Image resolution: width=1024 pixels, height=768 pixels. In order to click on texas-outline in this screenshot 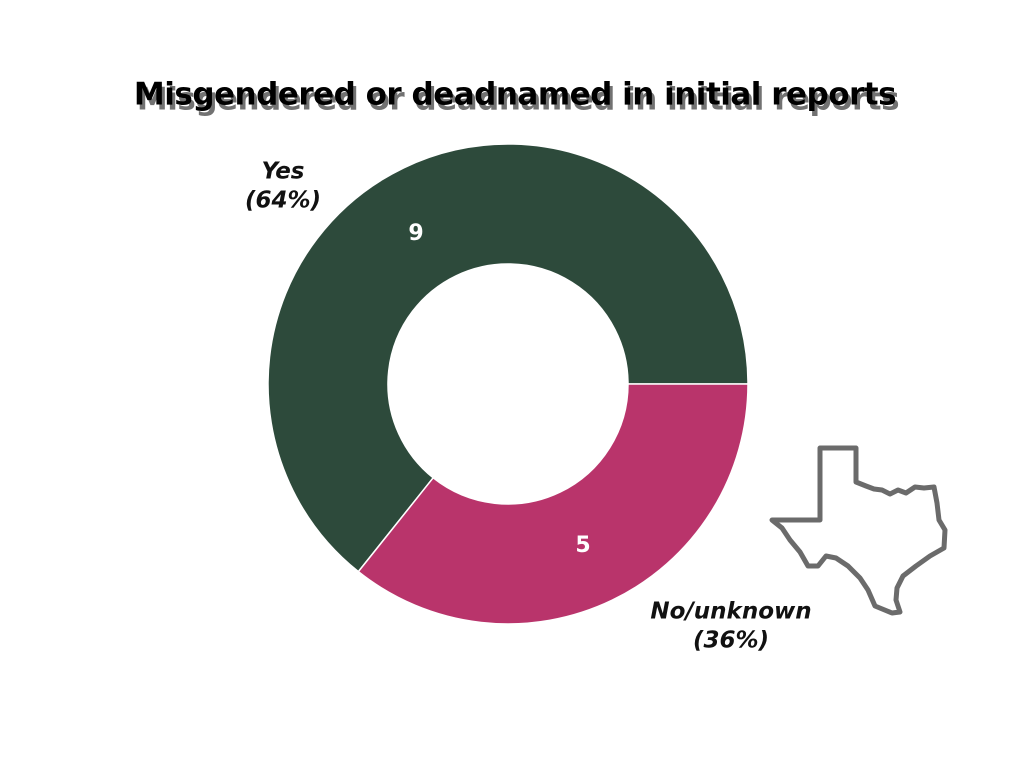, I will do `click(858, 530)`.